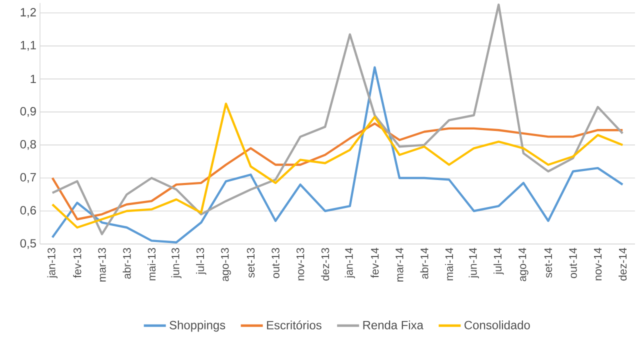 This screenshot has width=638, height=341. What do you see at coordinates (598, 264) in the screenshot?
I see `x-tick-label: nov-14` at bounding box center [598, 264].